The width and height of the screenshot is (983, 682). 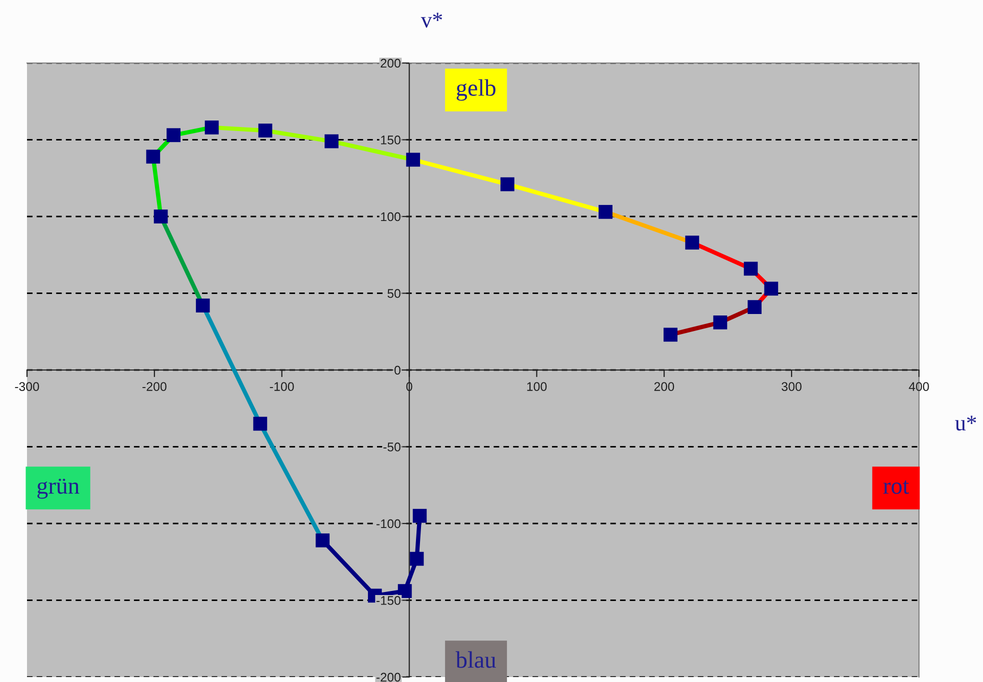 What do you see at coordinates (965, 423) in the screenshot?
I see `x-axis-title: u*` at bounding box center [965, 423].